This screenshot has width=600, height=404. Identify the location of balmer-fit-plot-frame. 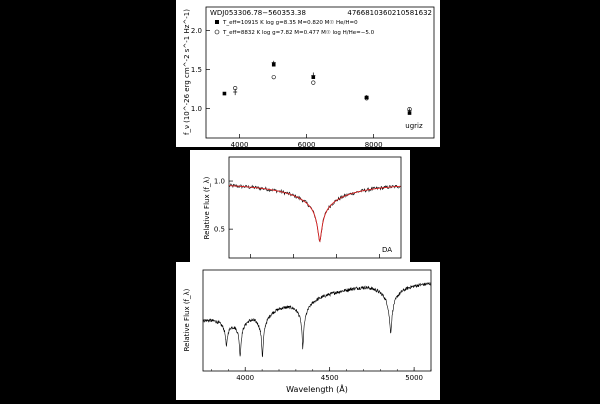
(315, 207).